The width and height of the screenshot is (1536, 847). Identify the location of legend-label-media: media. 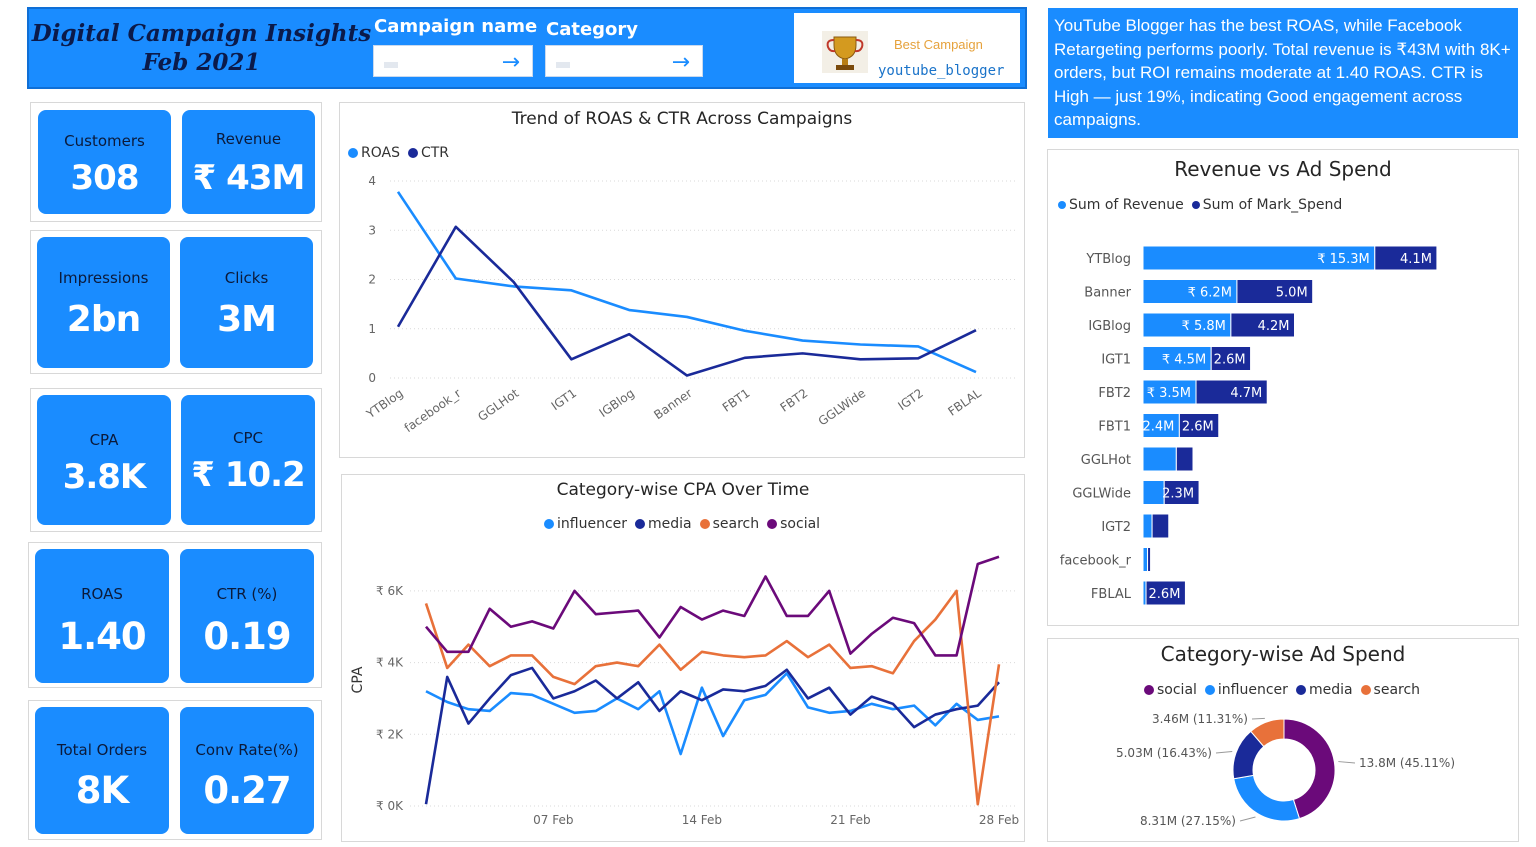
(670, 524).